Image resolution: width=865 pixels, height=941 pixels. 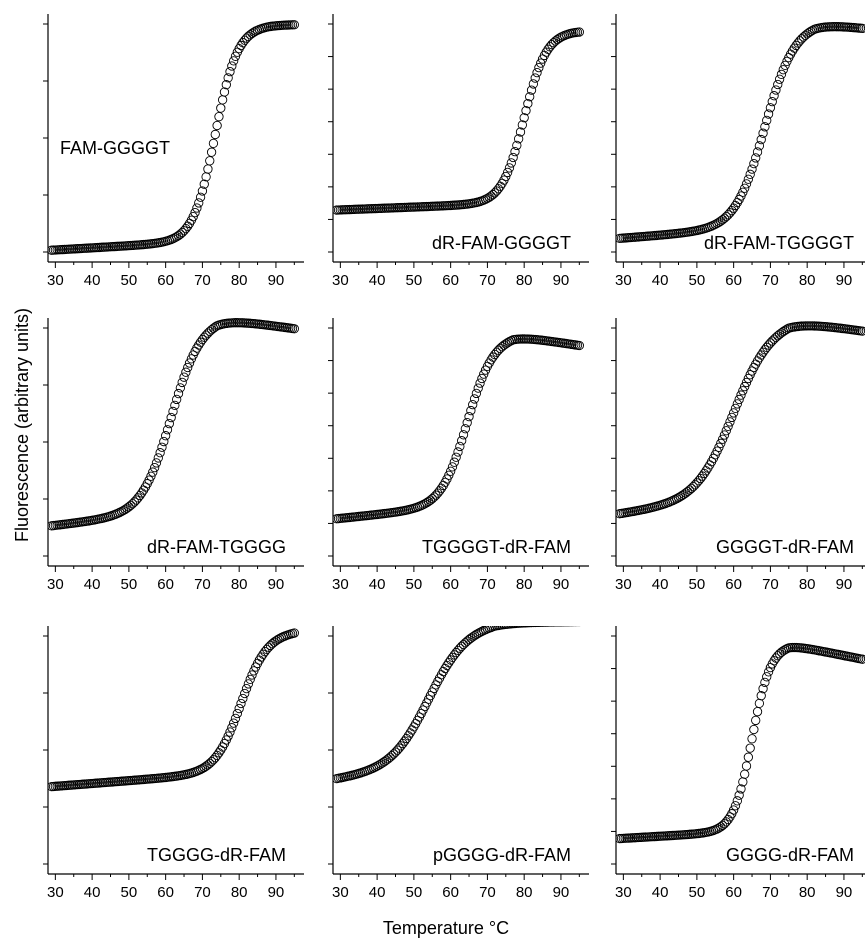 What do you see at coordinates (738, 455) in the screenshot?
I see `panel-6: 30 40 50 60 70 80 90 GGGGT-dR-FAM` at bounding box center [738, 455].